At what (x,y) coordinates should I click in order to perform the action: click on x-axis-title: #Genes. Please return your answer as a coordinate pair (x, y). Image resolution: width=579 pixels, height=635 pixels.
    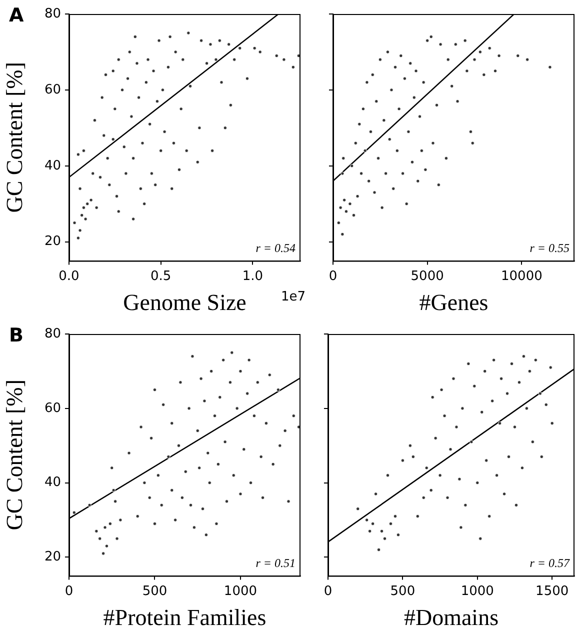
    Looking at the image, I should click on (453, 303).